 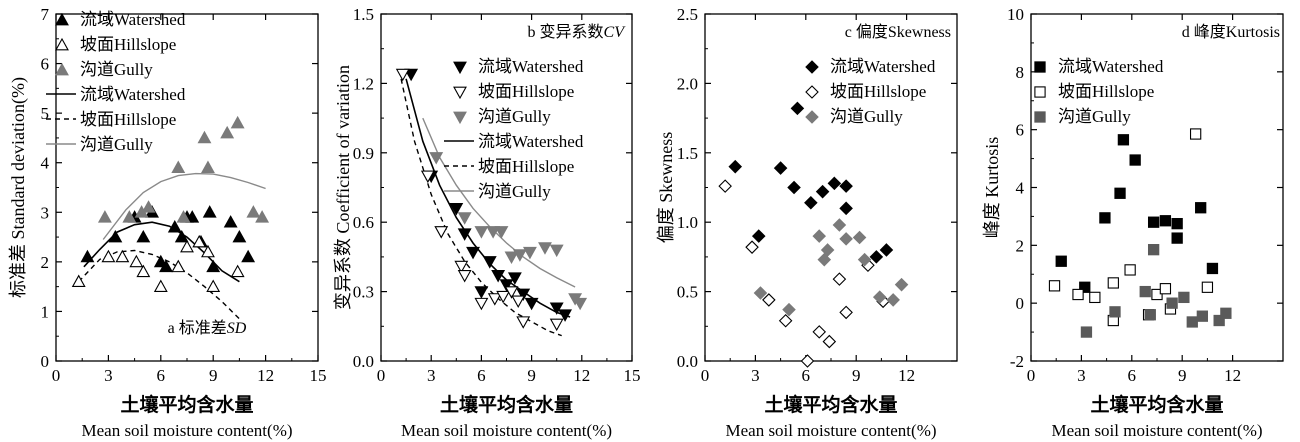 What do you see at coordinates (363, 83) in the screenshot?
I see `panel-b-ytick-label: 1.2` at bounding box center [363, 83].